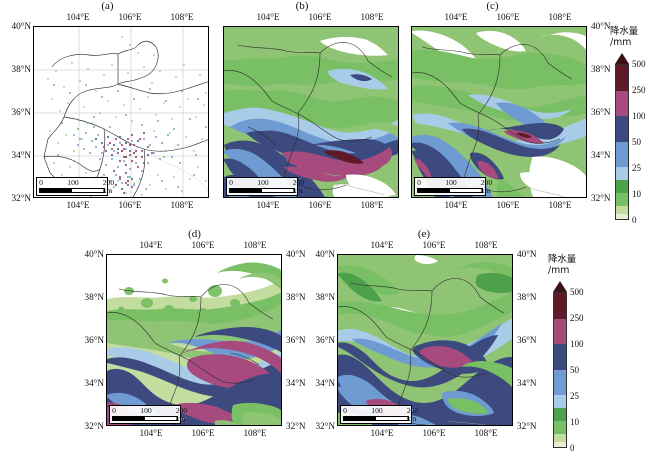  I want to click on panel-e-lat-tick-38-right: 38°N, so click(527, 297).